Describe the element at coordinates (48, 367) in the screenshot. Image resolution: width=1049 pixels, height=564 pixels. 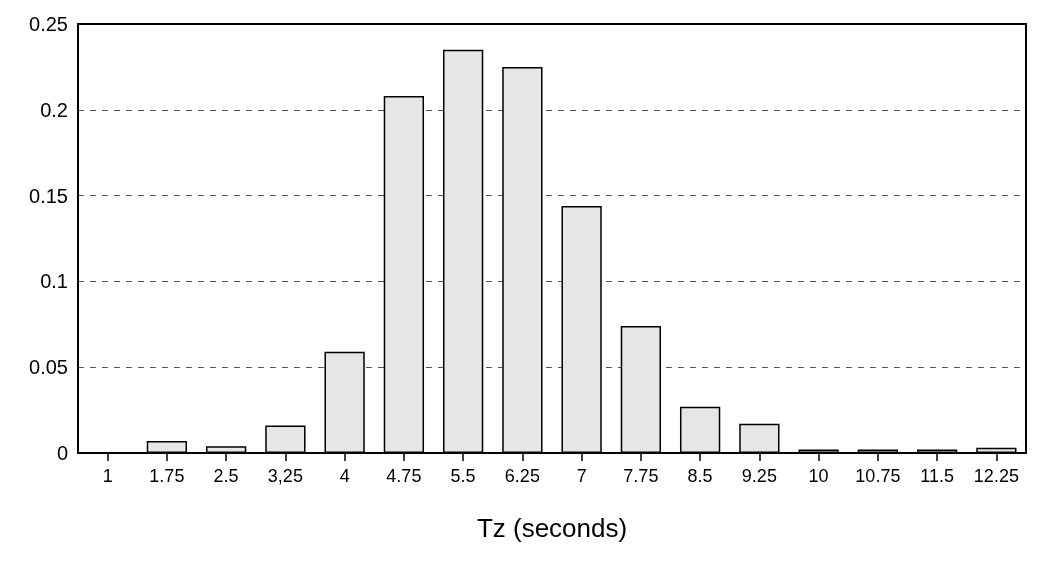
I see `y-tick-label: 0.05` at that location.